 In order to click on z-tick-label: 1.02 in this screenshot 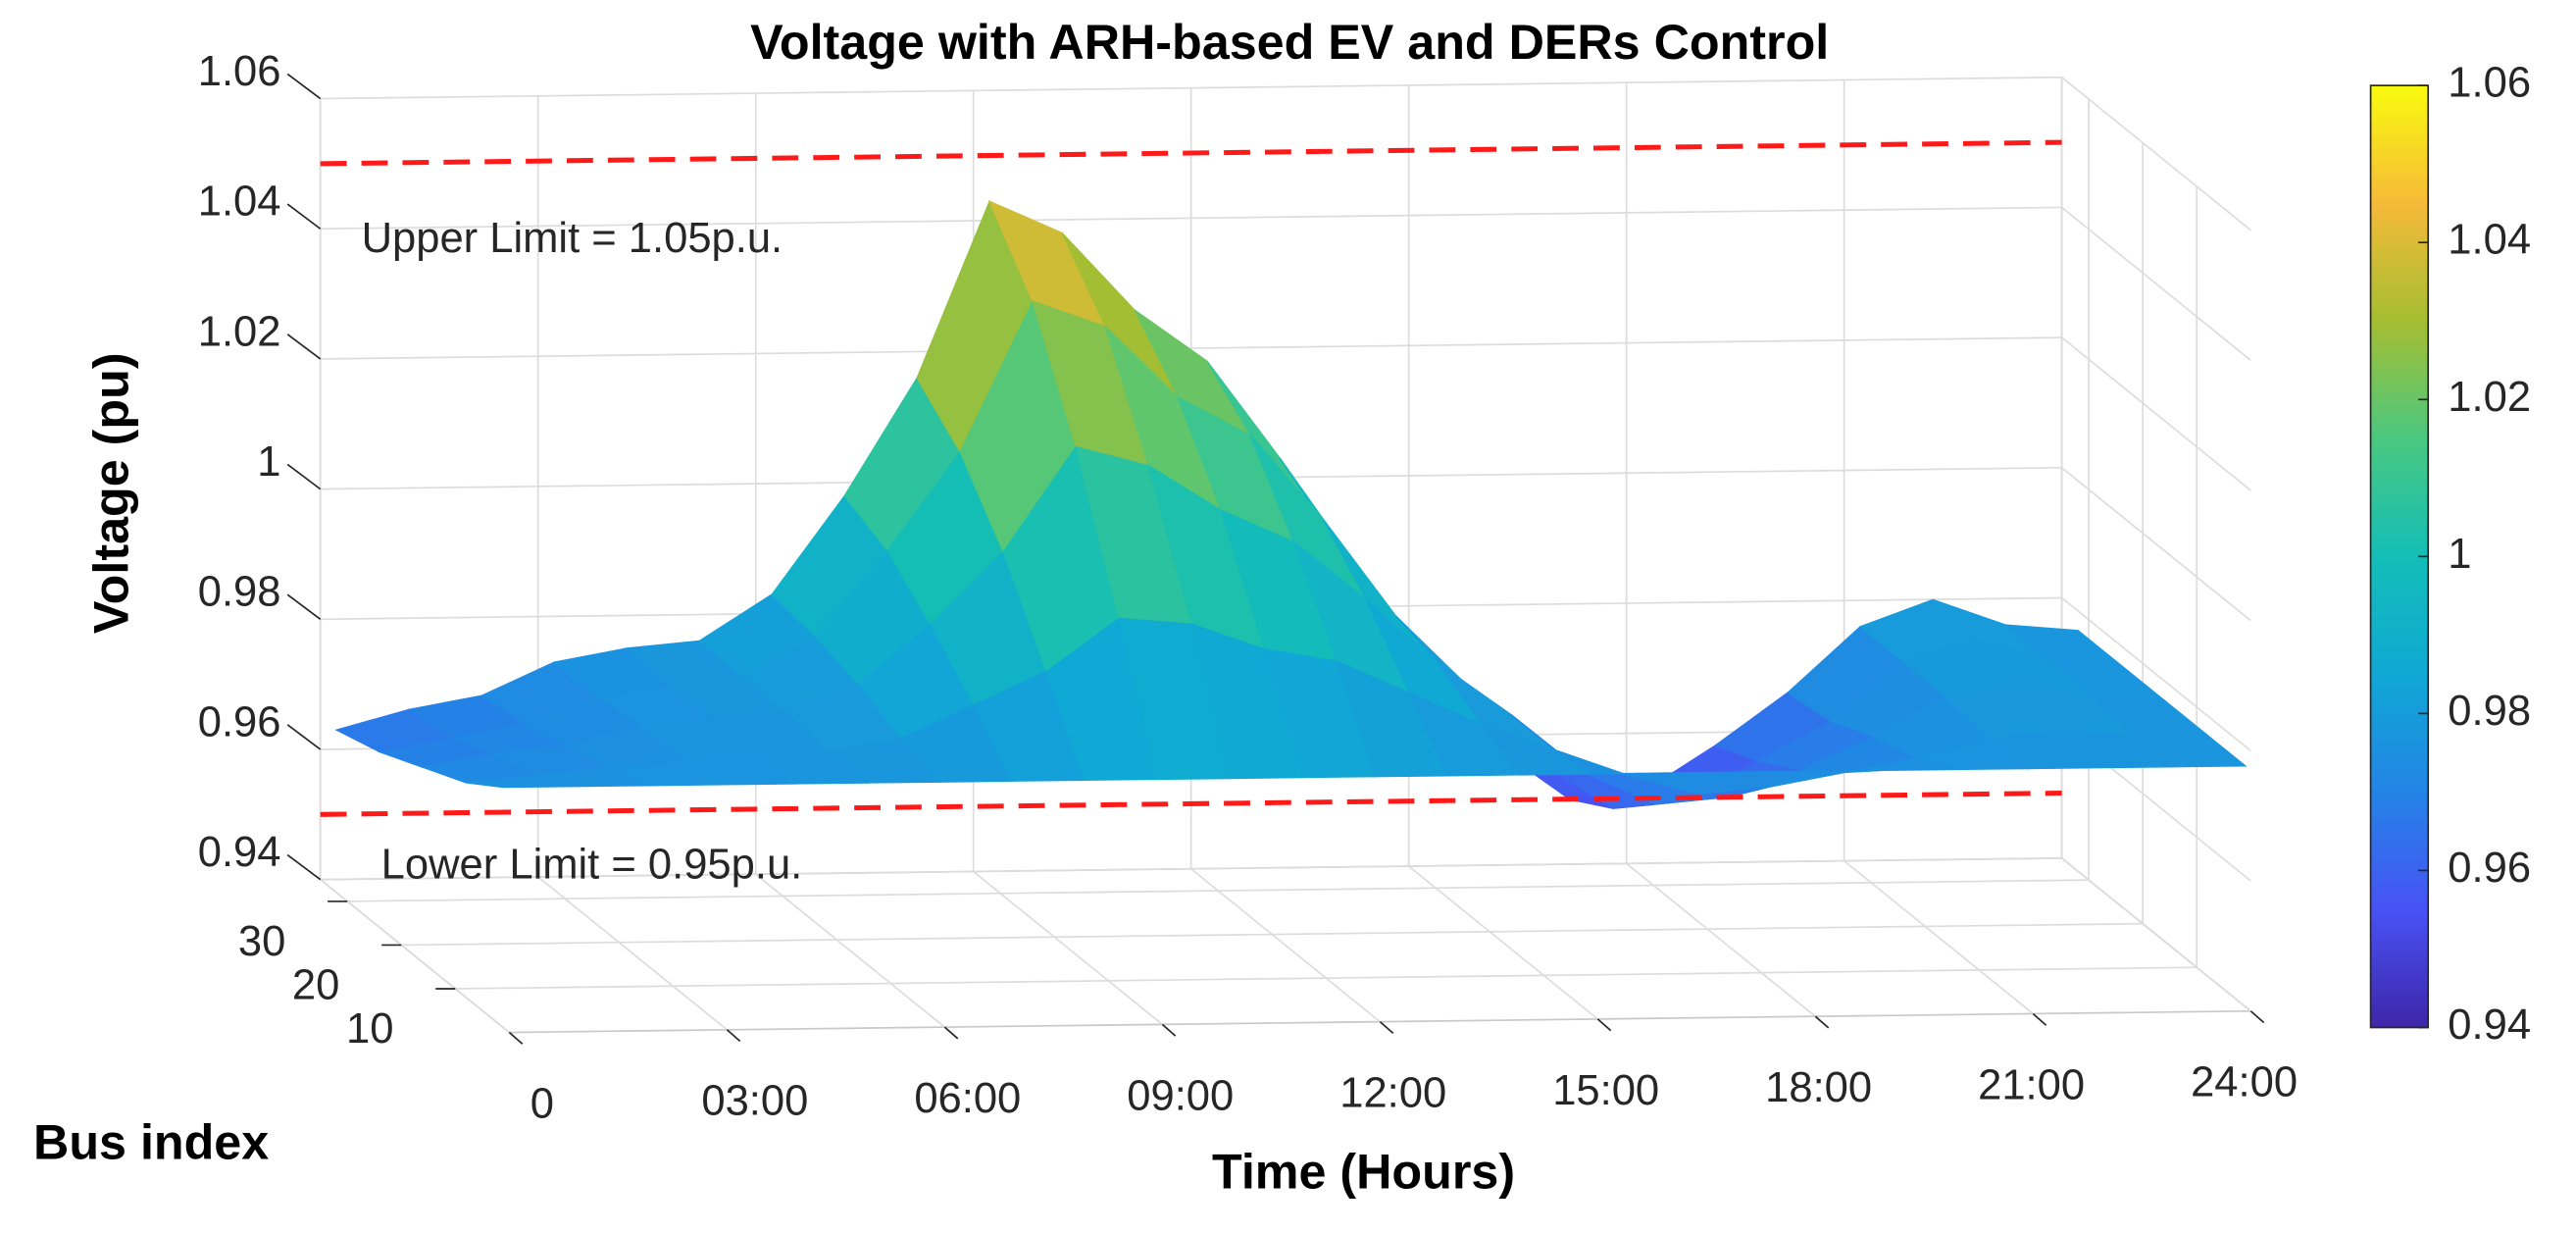, I will do `click(240, 331)`.